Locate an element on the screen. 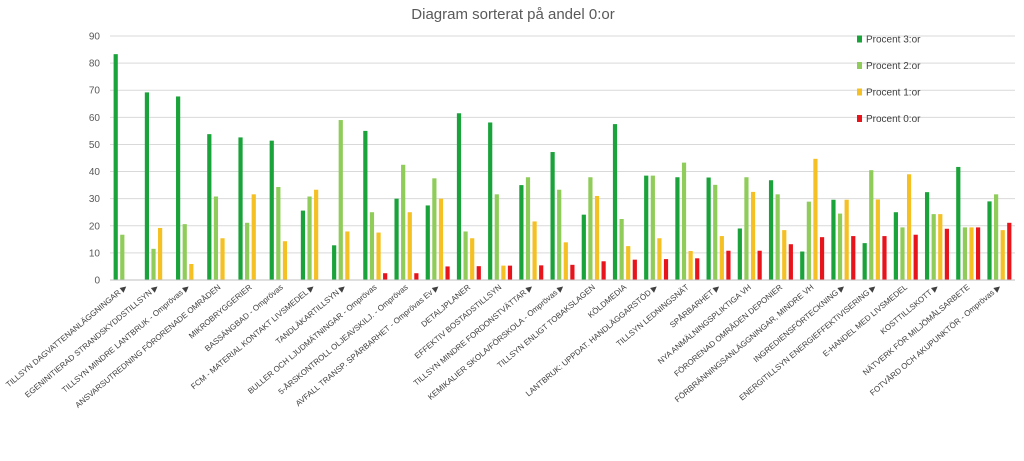 Image resolution: width=1024 pixels, height=461 pixels. y-tick-label: 10 is located at coordinates (95, 253).